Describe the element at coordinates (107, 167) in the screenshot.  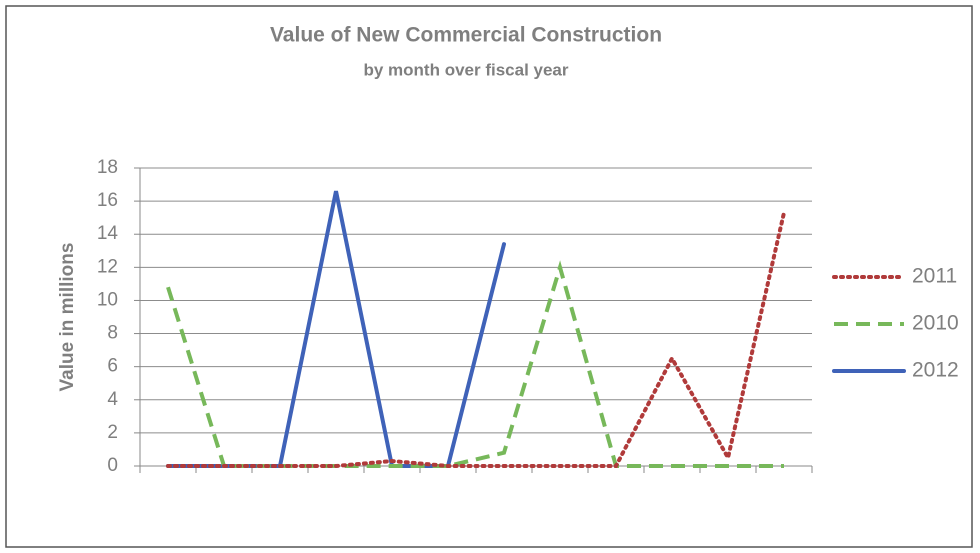
I see `y-tick-label: 18` at that location.